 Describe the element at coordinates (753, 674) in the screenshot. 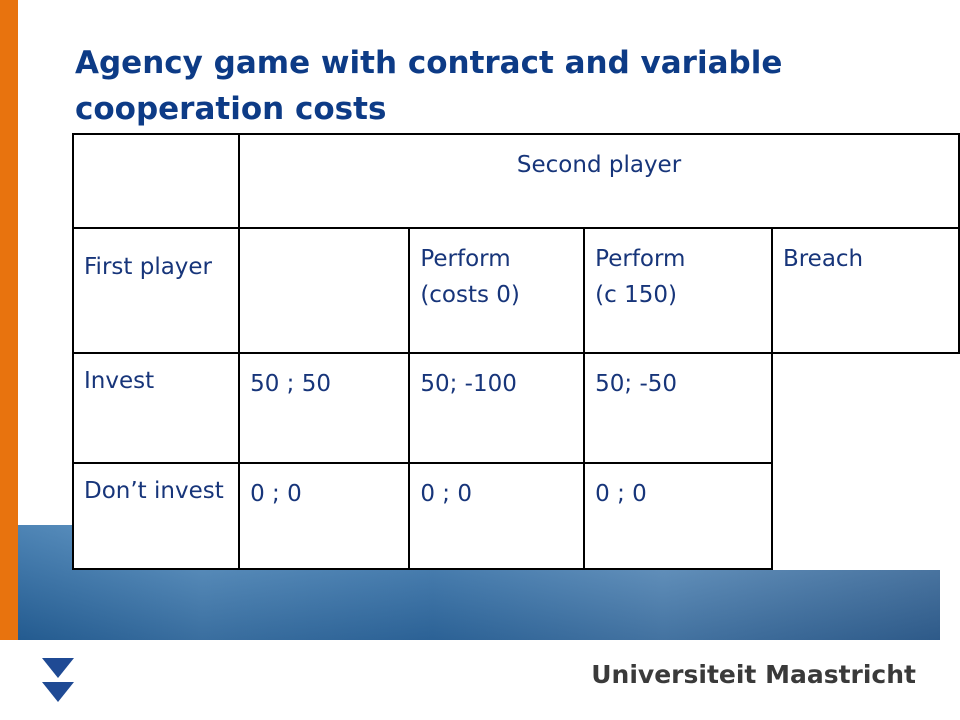

I see `institution-name: Universiteit Maastricht` at that location.